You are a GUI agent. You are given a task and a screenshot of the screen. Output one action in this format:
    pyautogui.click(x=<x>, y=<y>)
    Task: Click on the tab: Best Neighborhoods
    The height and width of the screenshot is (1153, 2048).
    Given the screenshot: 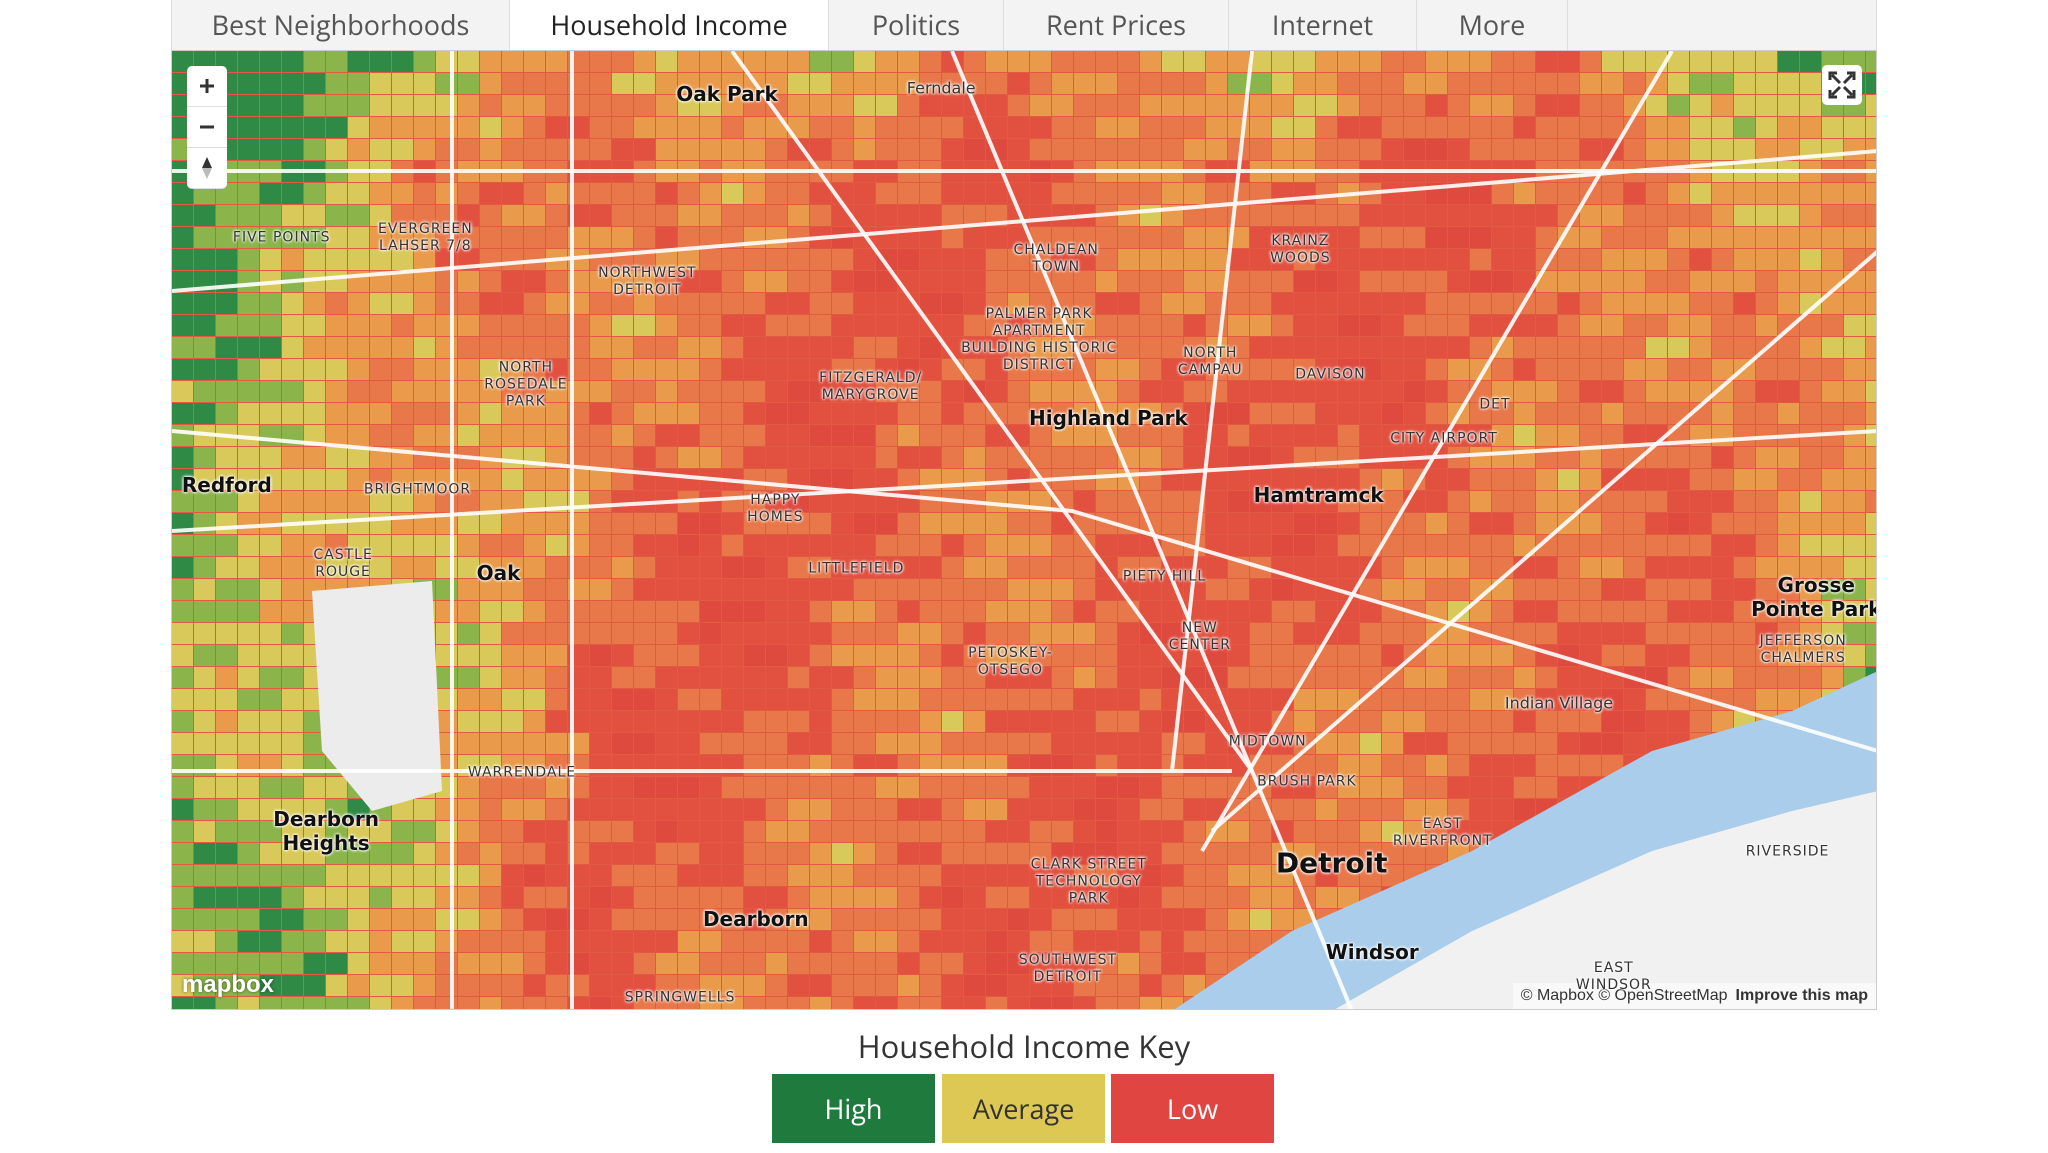 What is the action you would take?
    pyautogui.click(x=341, y=25)
    